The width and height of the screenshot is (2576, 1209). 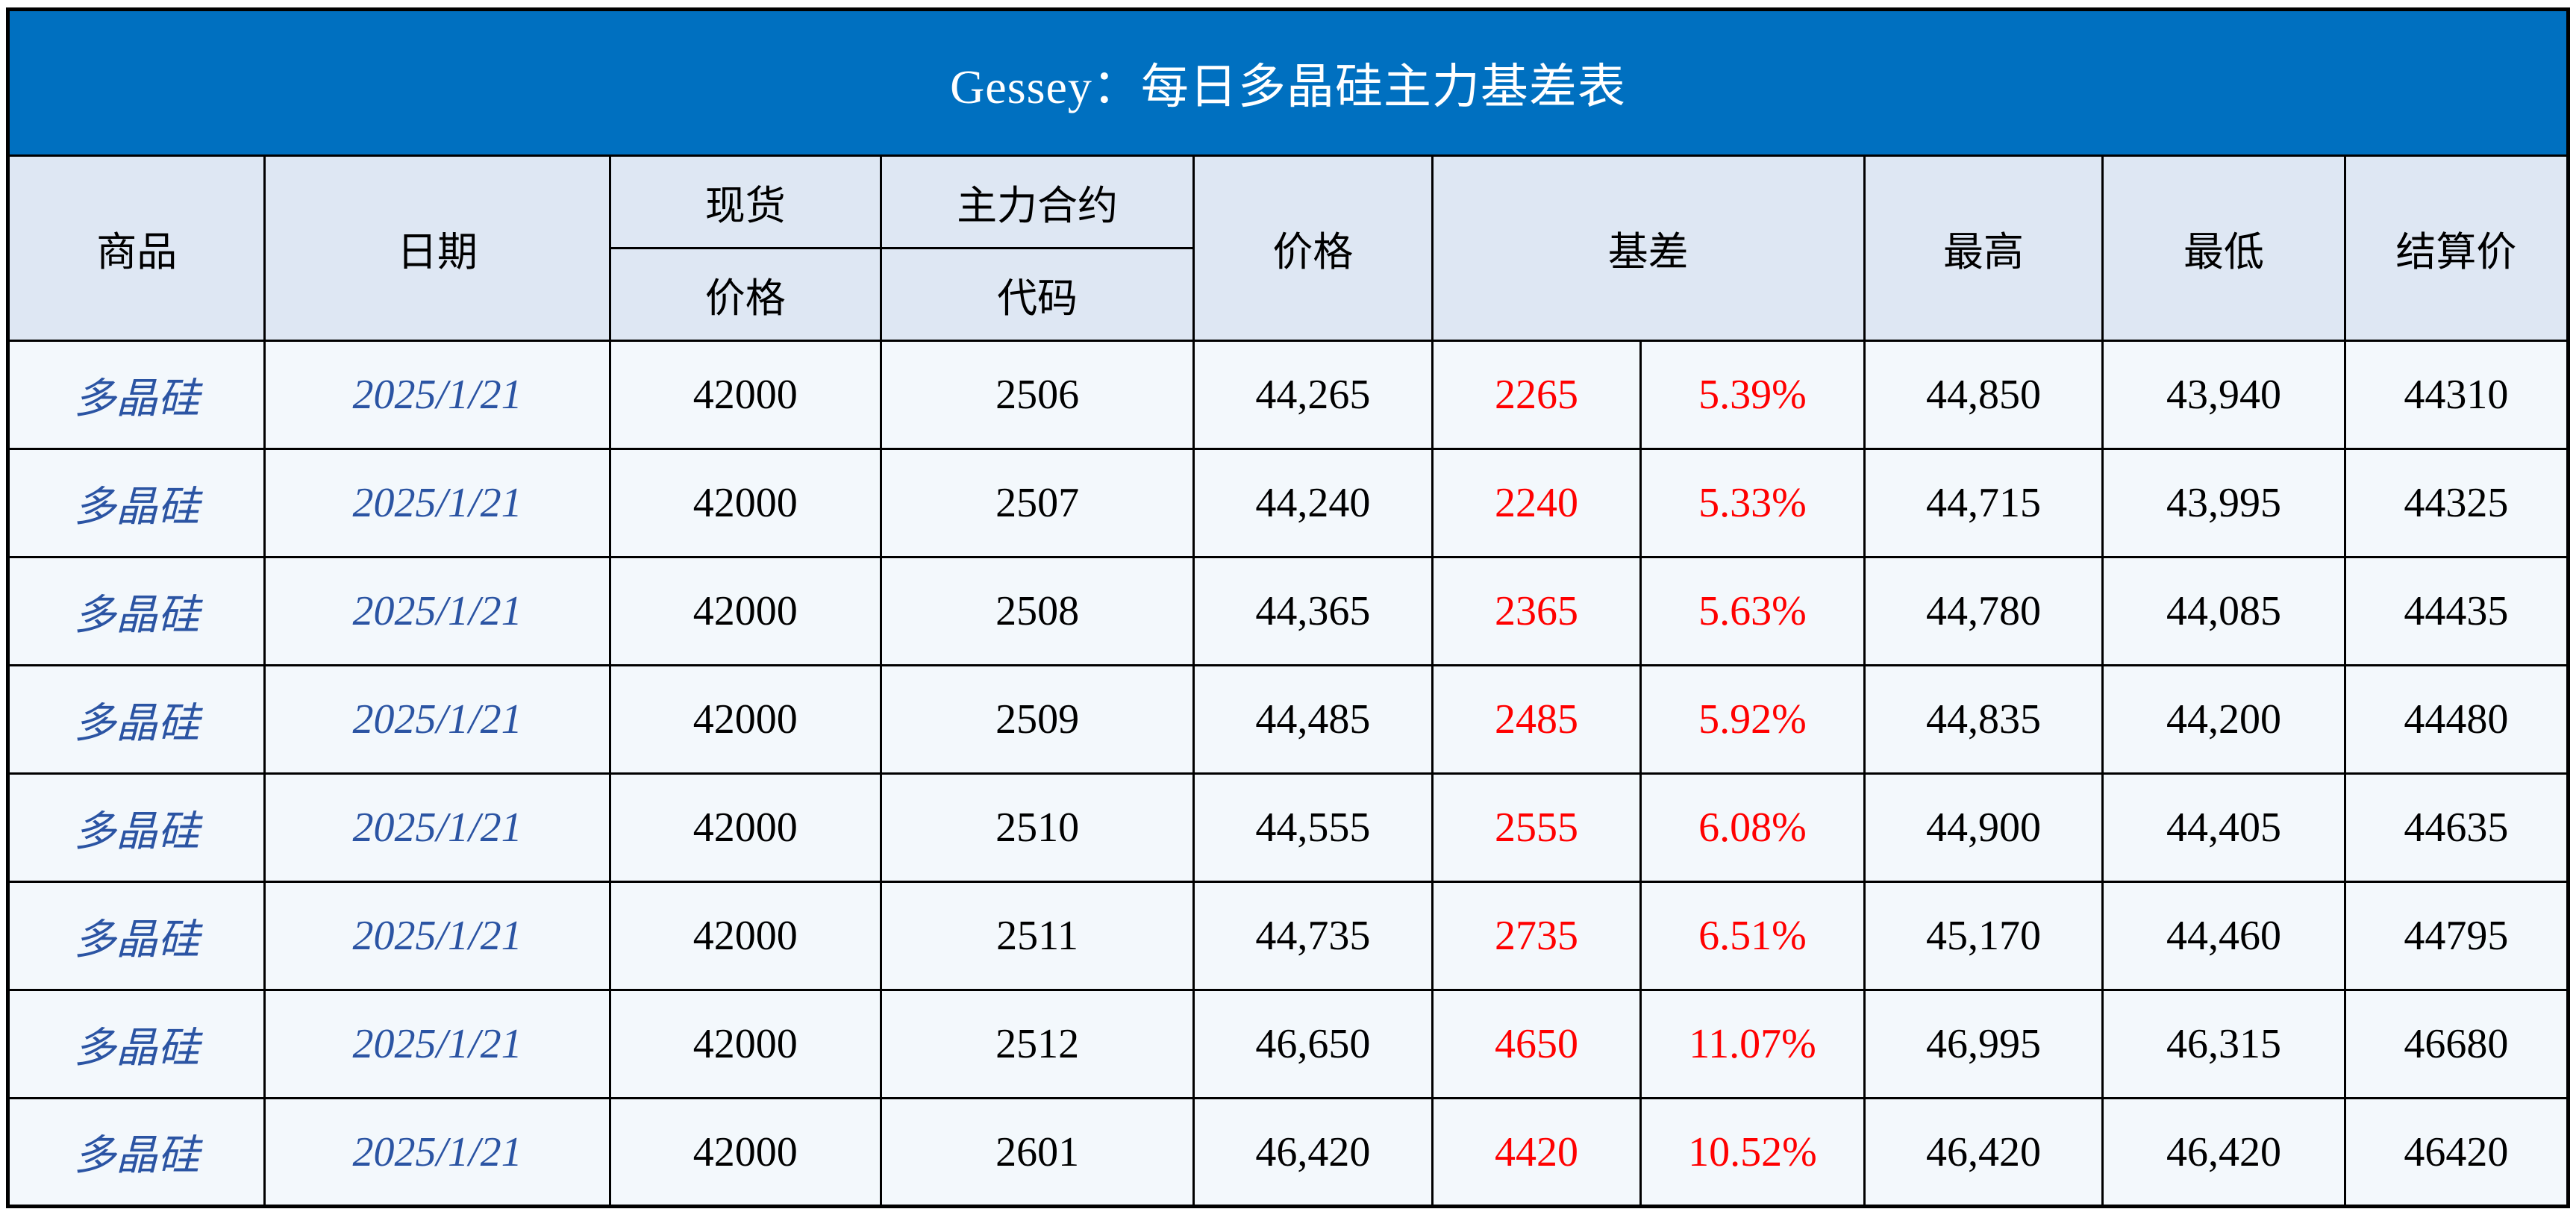 I want to click on col-header-high: 最高, so click(x=1983, y=248).